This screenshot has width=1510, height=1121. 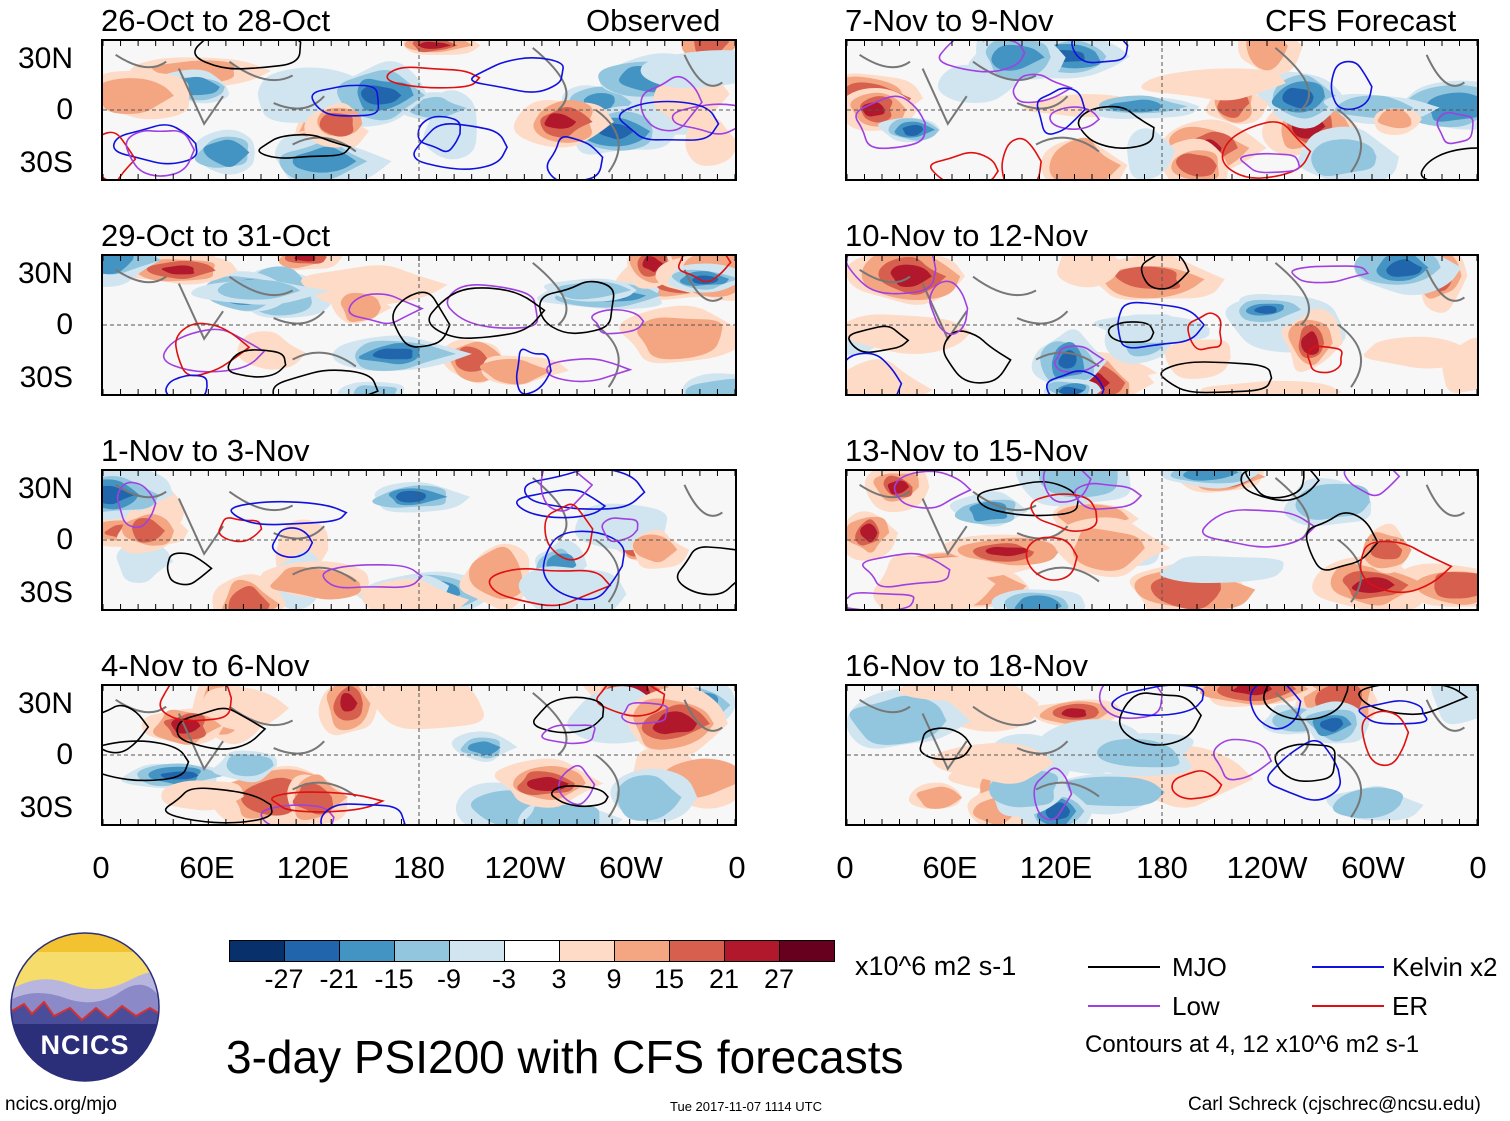 What do you see at coordinates (936, 966) in the screenshot?
I see `units-label: x10^6 m2 s-1` at bounding box center [936, 966].